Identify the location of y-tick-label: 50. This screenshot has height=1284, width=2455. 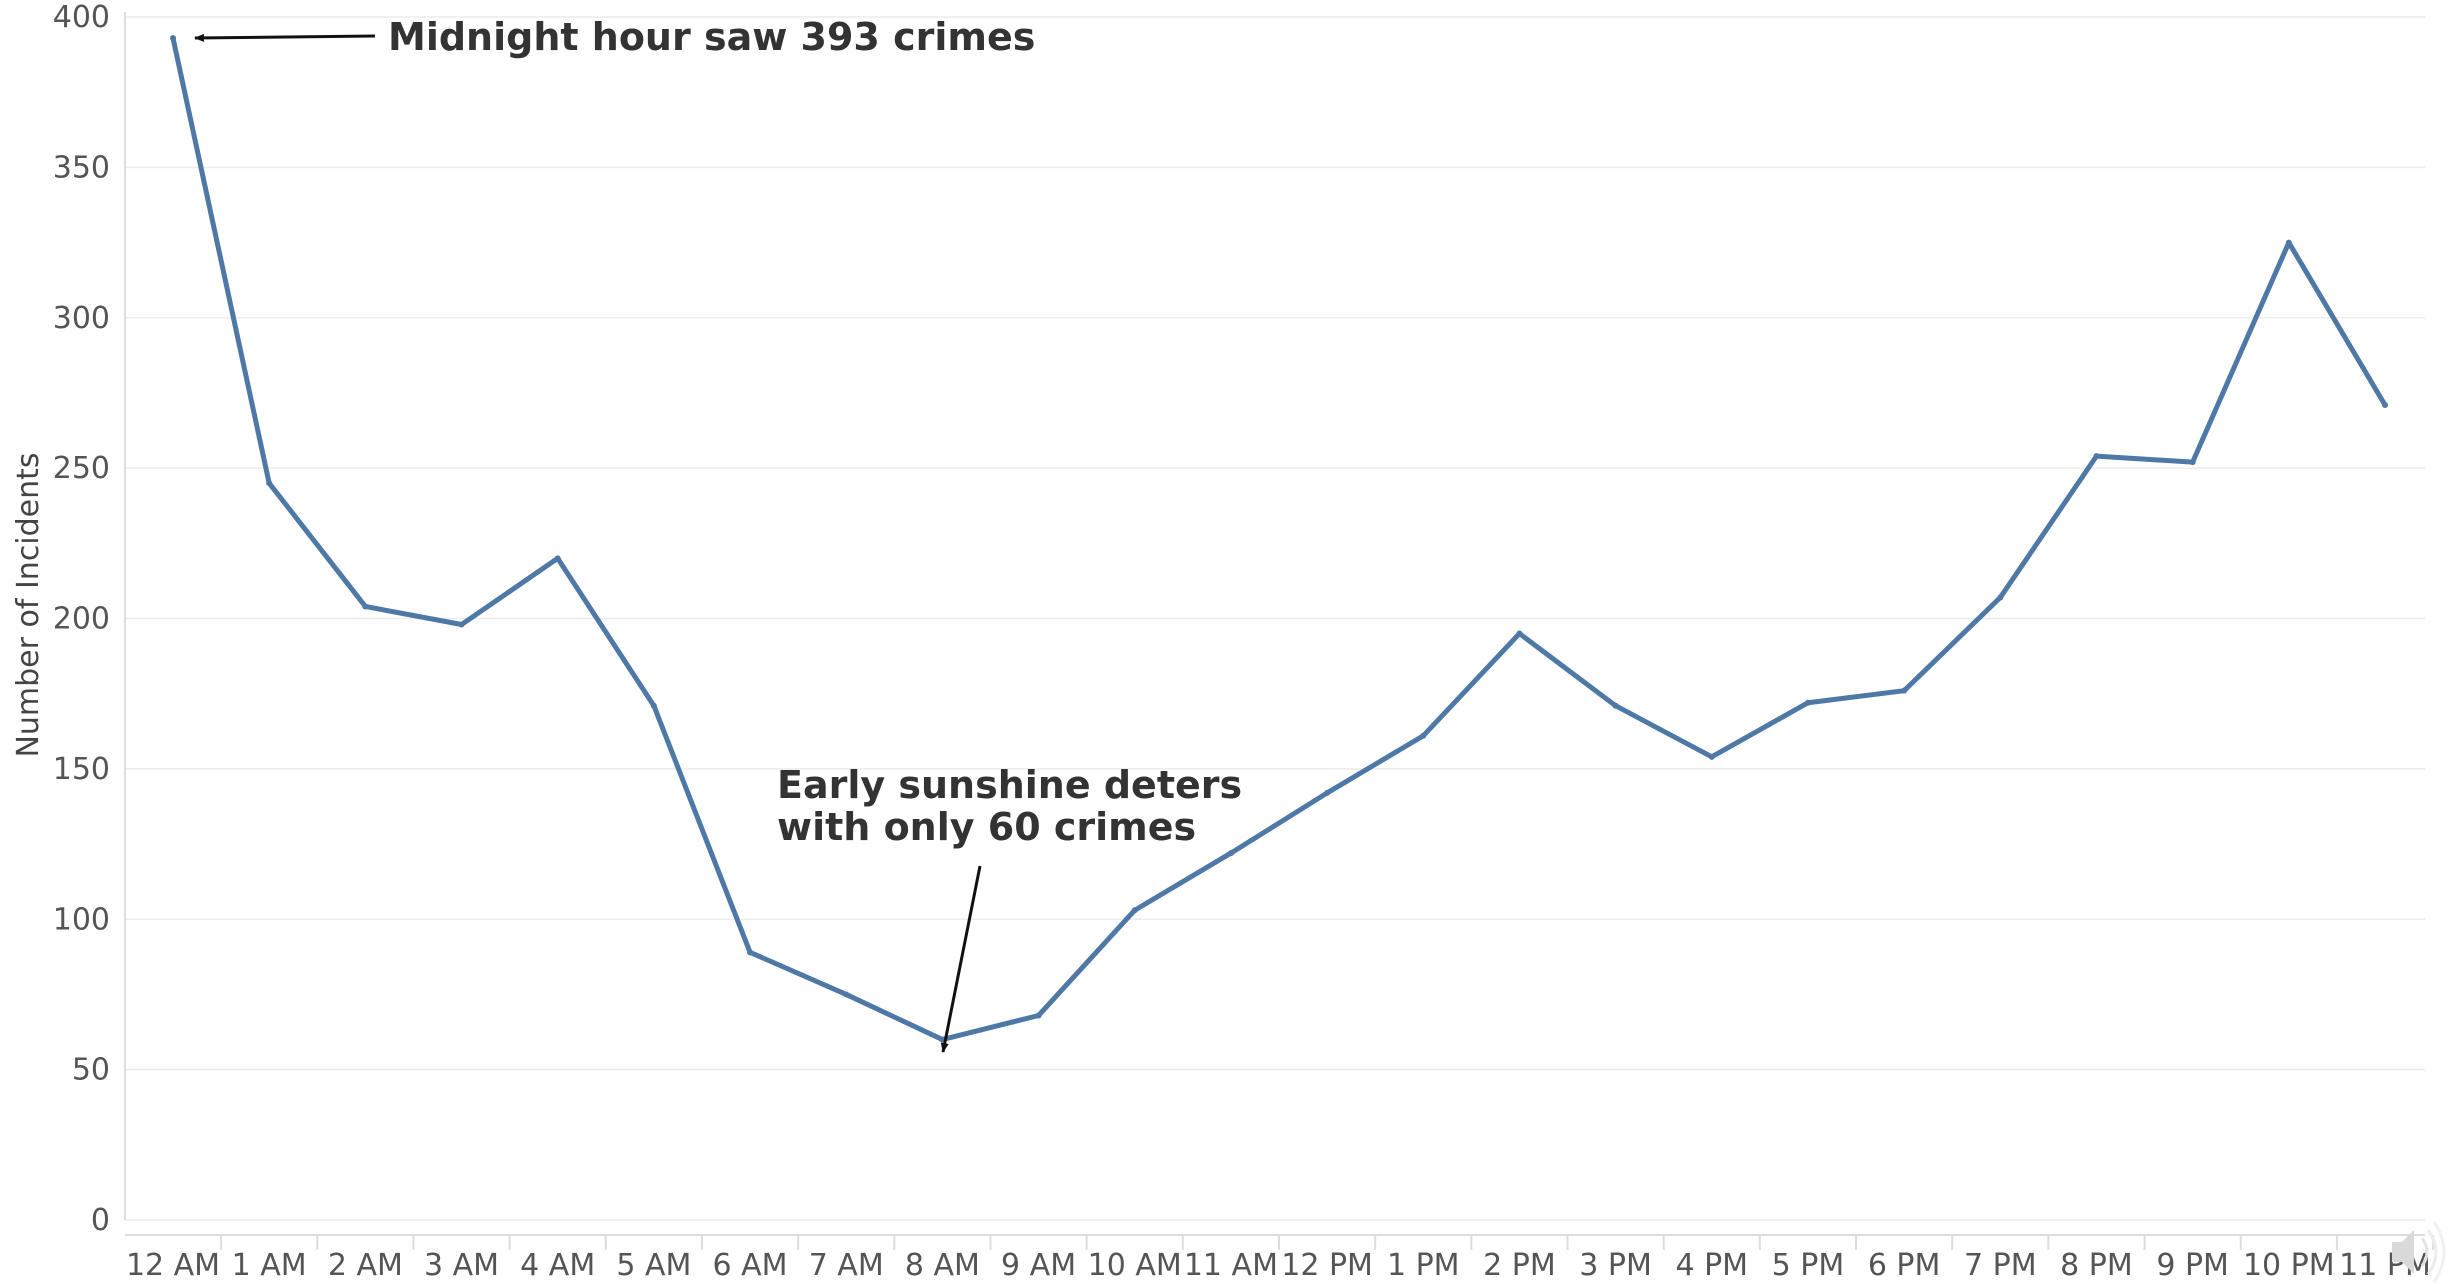
(91, 1070).